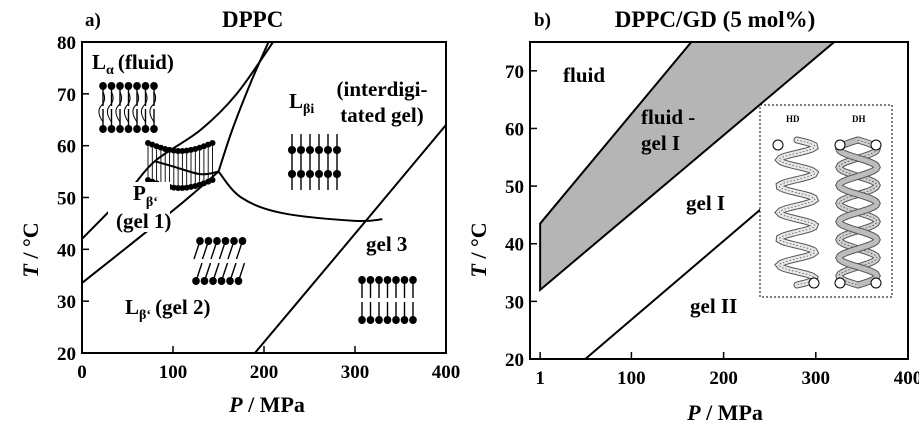  I want to click on region-b-fluid-label: fluid, so click(584, 75).